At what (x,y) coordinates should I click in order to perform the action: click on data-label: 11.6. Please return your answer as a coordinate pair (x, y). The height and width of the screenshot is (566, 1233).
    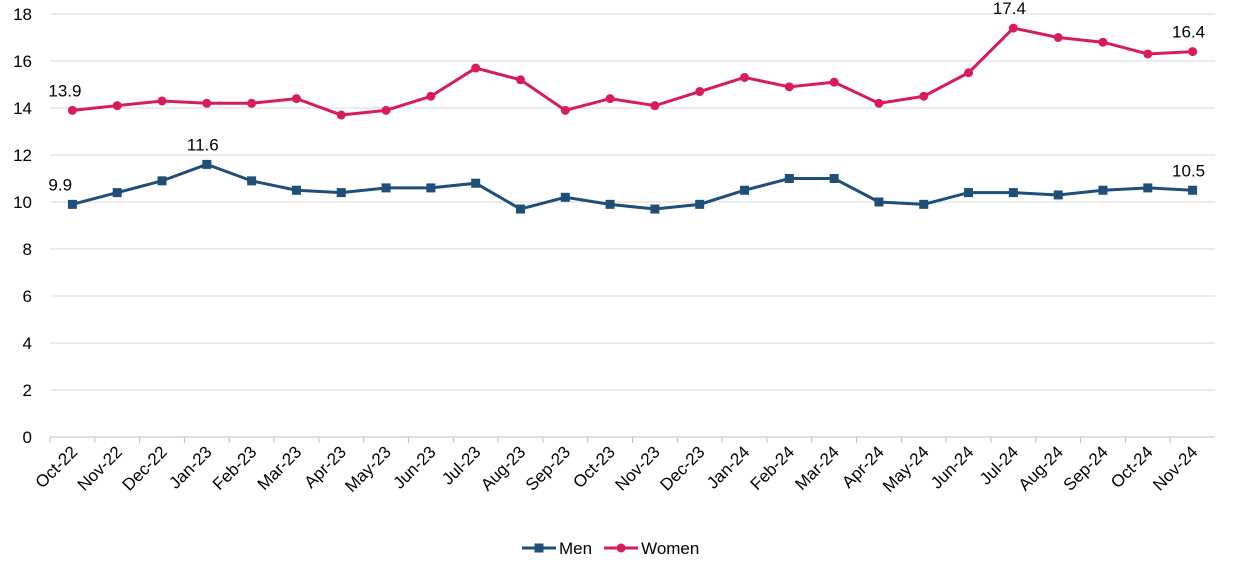
    Looking at the image, I should click on (203, 144).